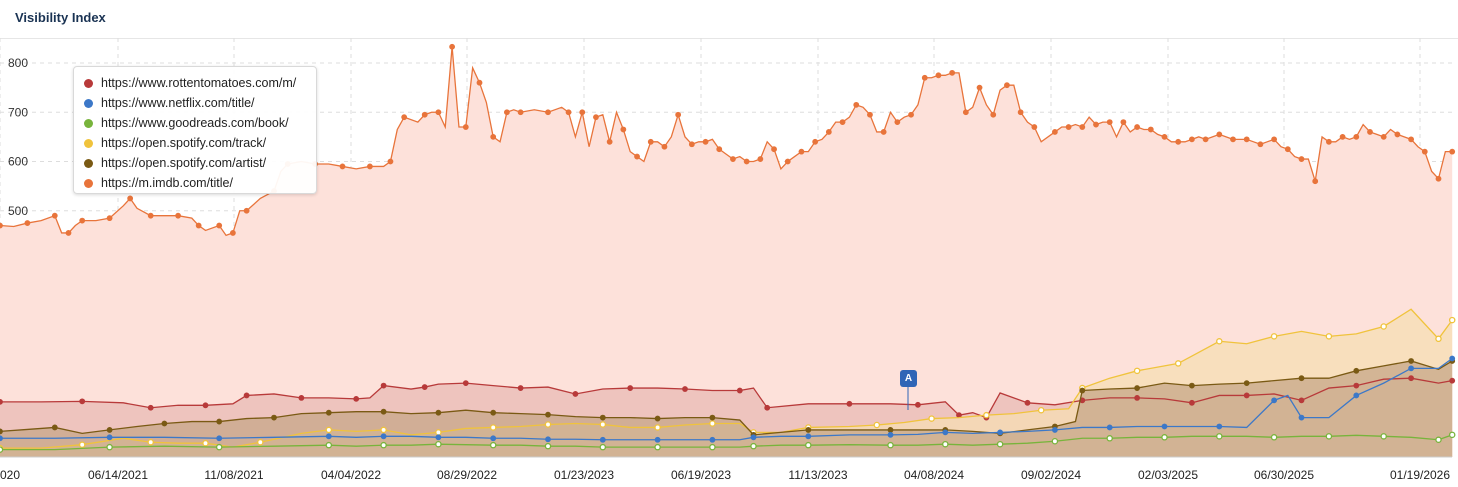 The width and height of the screenshot is (1458, 487). What do you see at coordinates (195, 123) in the screenshot?
I see `legend-item-goodreads: https://www.goodreads.com/book/` at bounding box center [195, 123].